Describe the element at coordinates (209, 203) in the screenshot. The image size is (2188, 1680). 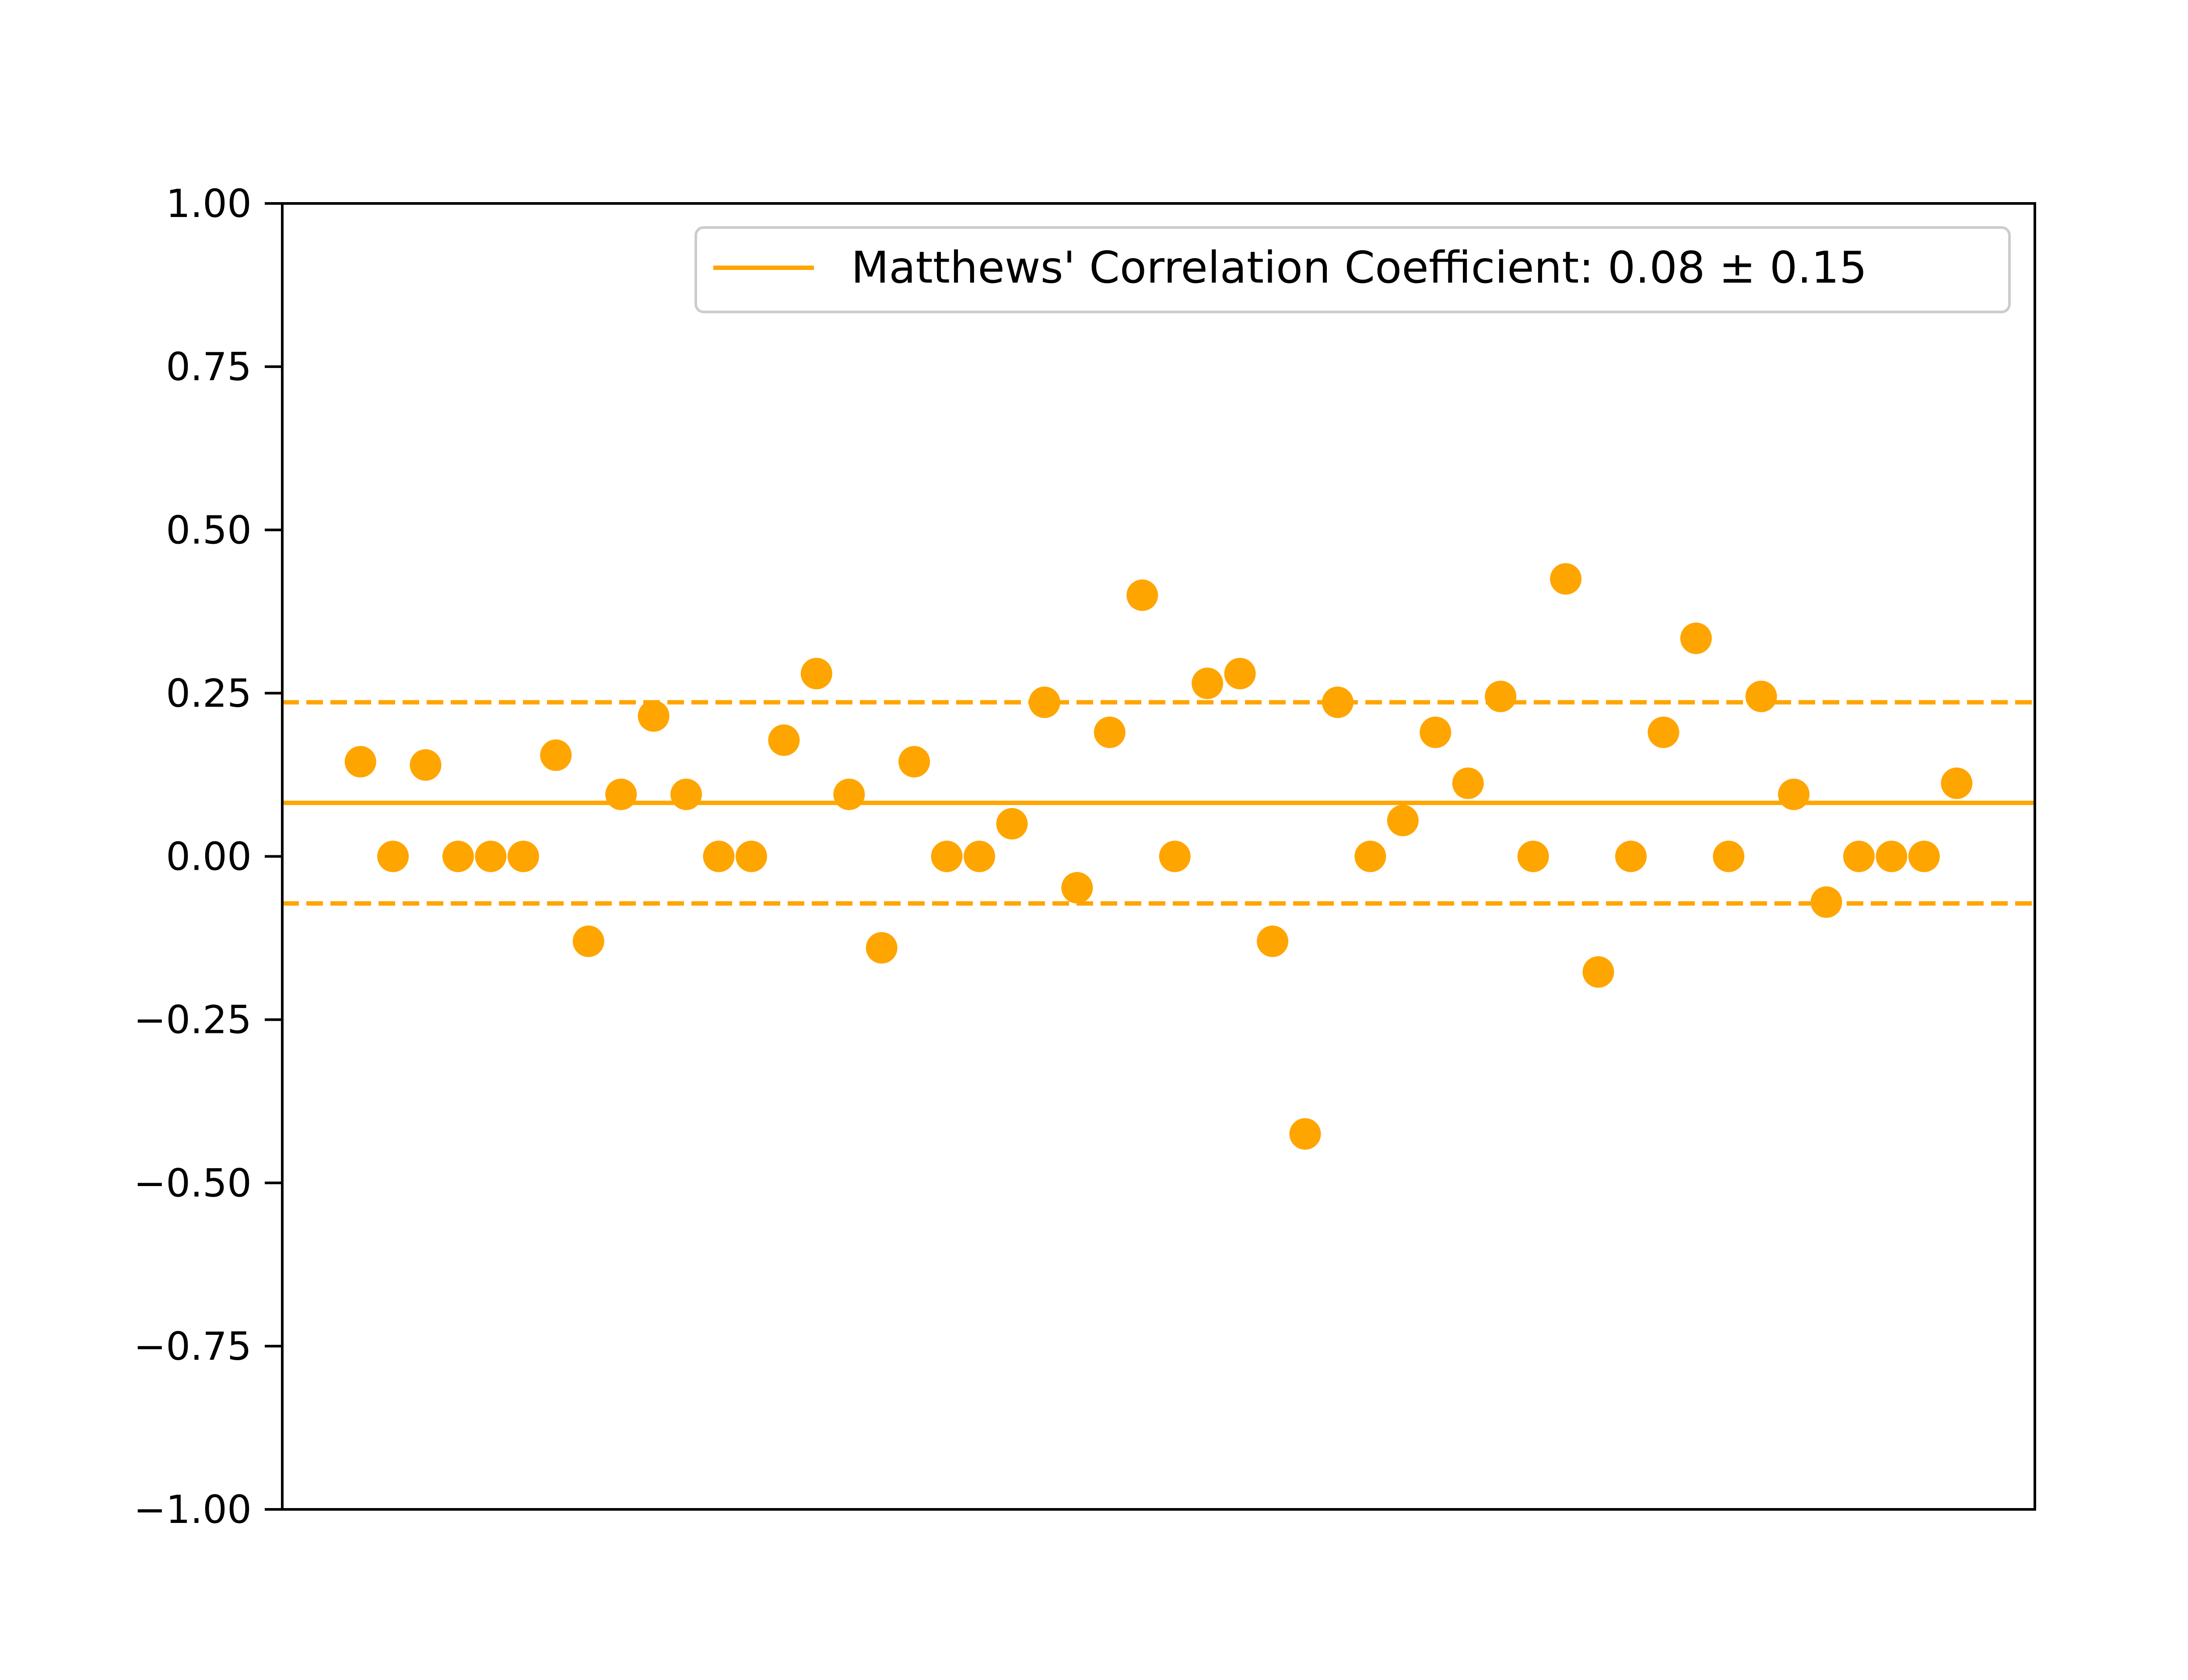
I see `y-tick-label: 1.00` at that location.